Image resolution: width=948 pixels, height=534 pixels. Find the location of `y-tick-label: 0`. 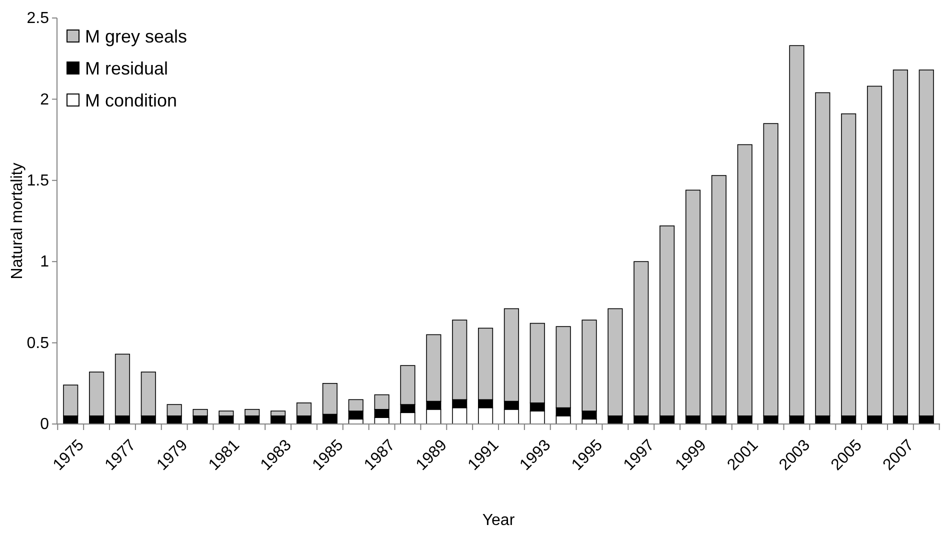

y-tick-label: 0 is located at coordinates (45, 425).